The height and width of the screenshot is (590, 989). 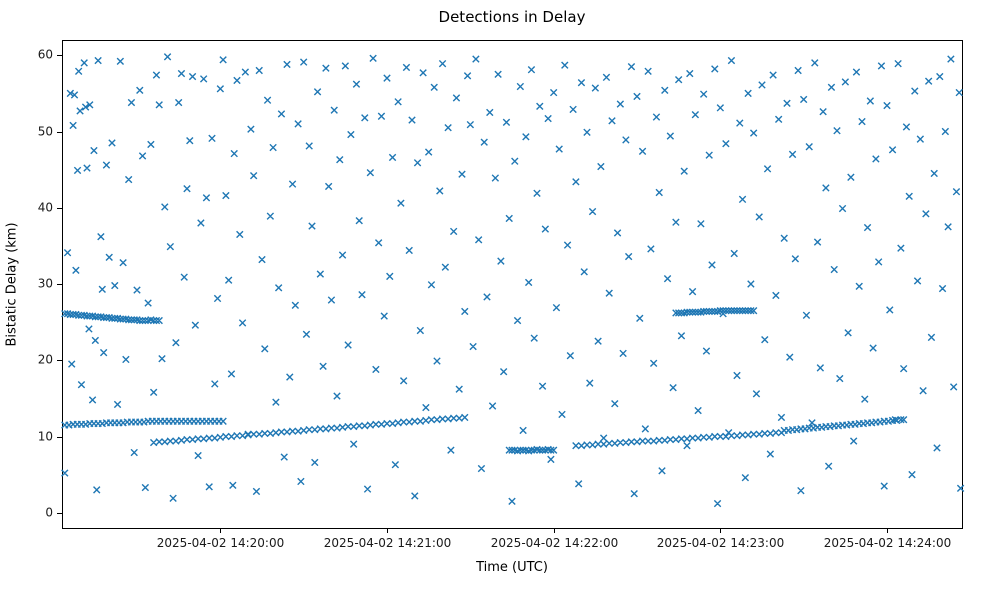 I want to click on x-axis-label: Time (UTC), so click(x=512, y=567).